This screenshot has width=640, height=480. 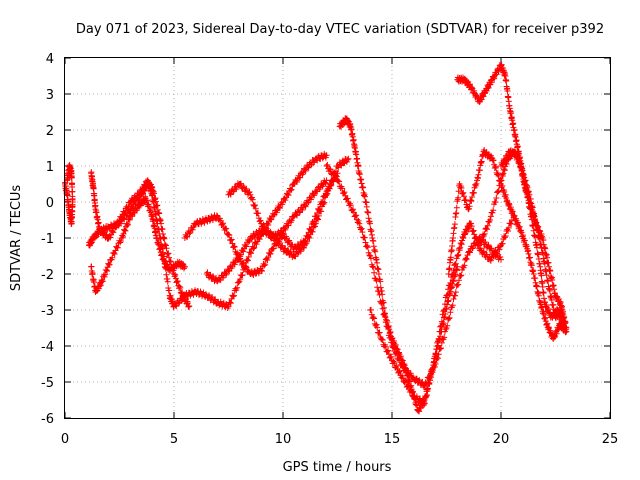 I want to click on y-tick-label: -3, so click(x=47, y=311).